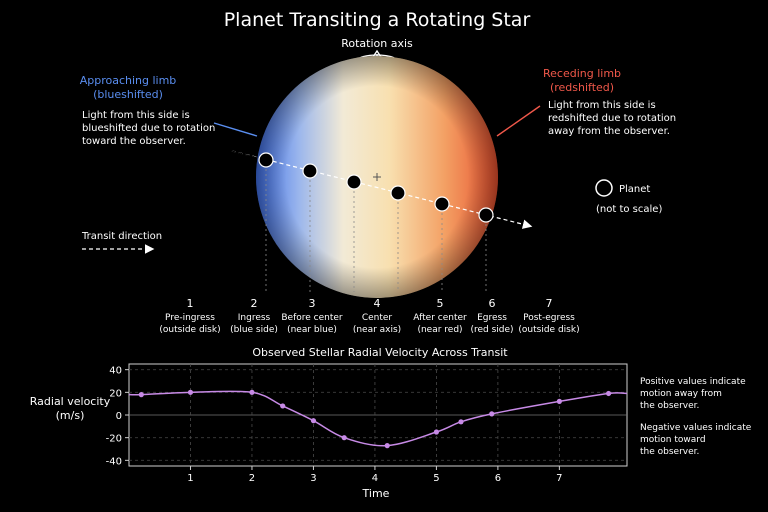 The image size is (768, 512). Describe the element at coordinates (376, 230) in the screenshot. I see `phase-guides` at that location.